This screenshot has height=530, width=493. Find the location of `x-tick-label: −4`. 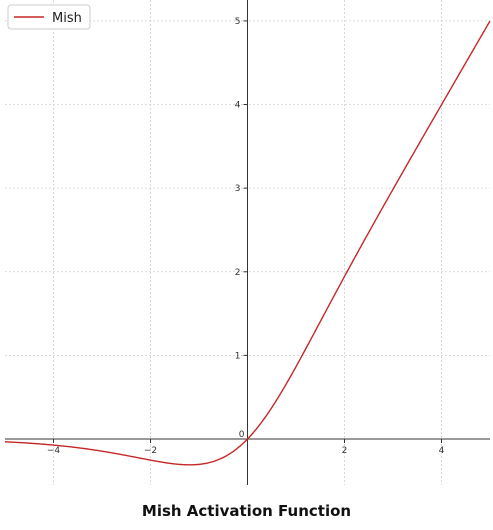

x-tick-label: −4 is located at coordinates (54, 451).